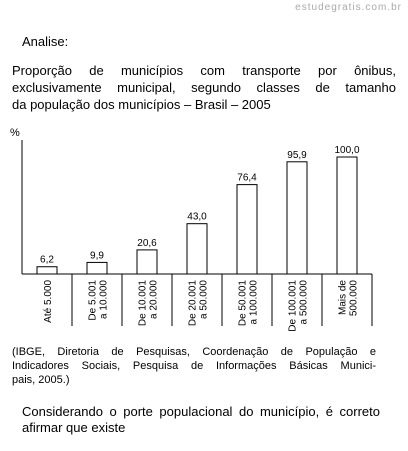  Describe the element at coordinates (48, 301) in the screenshot. I see `category-label: Até 5.000` at that location.